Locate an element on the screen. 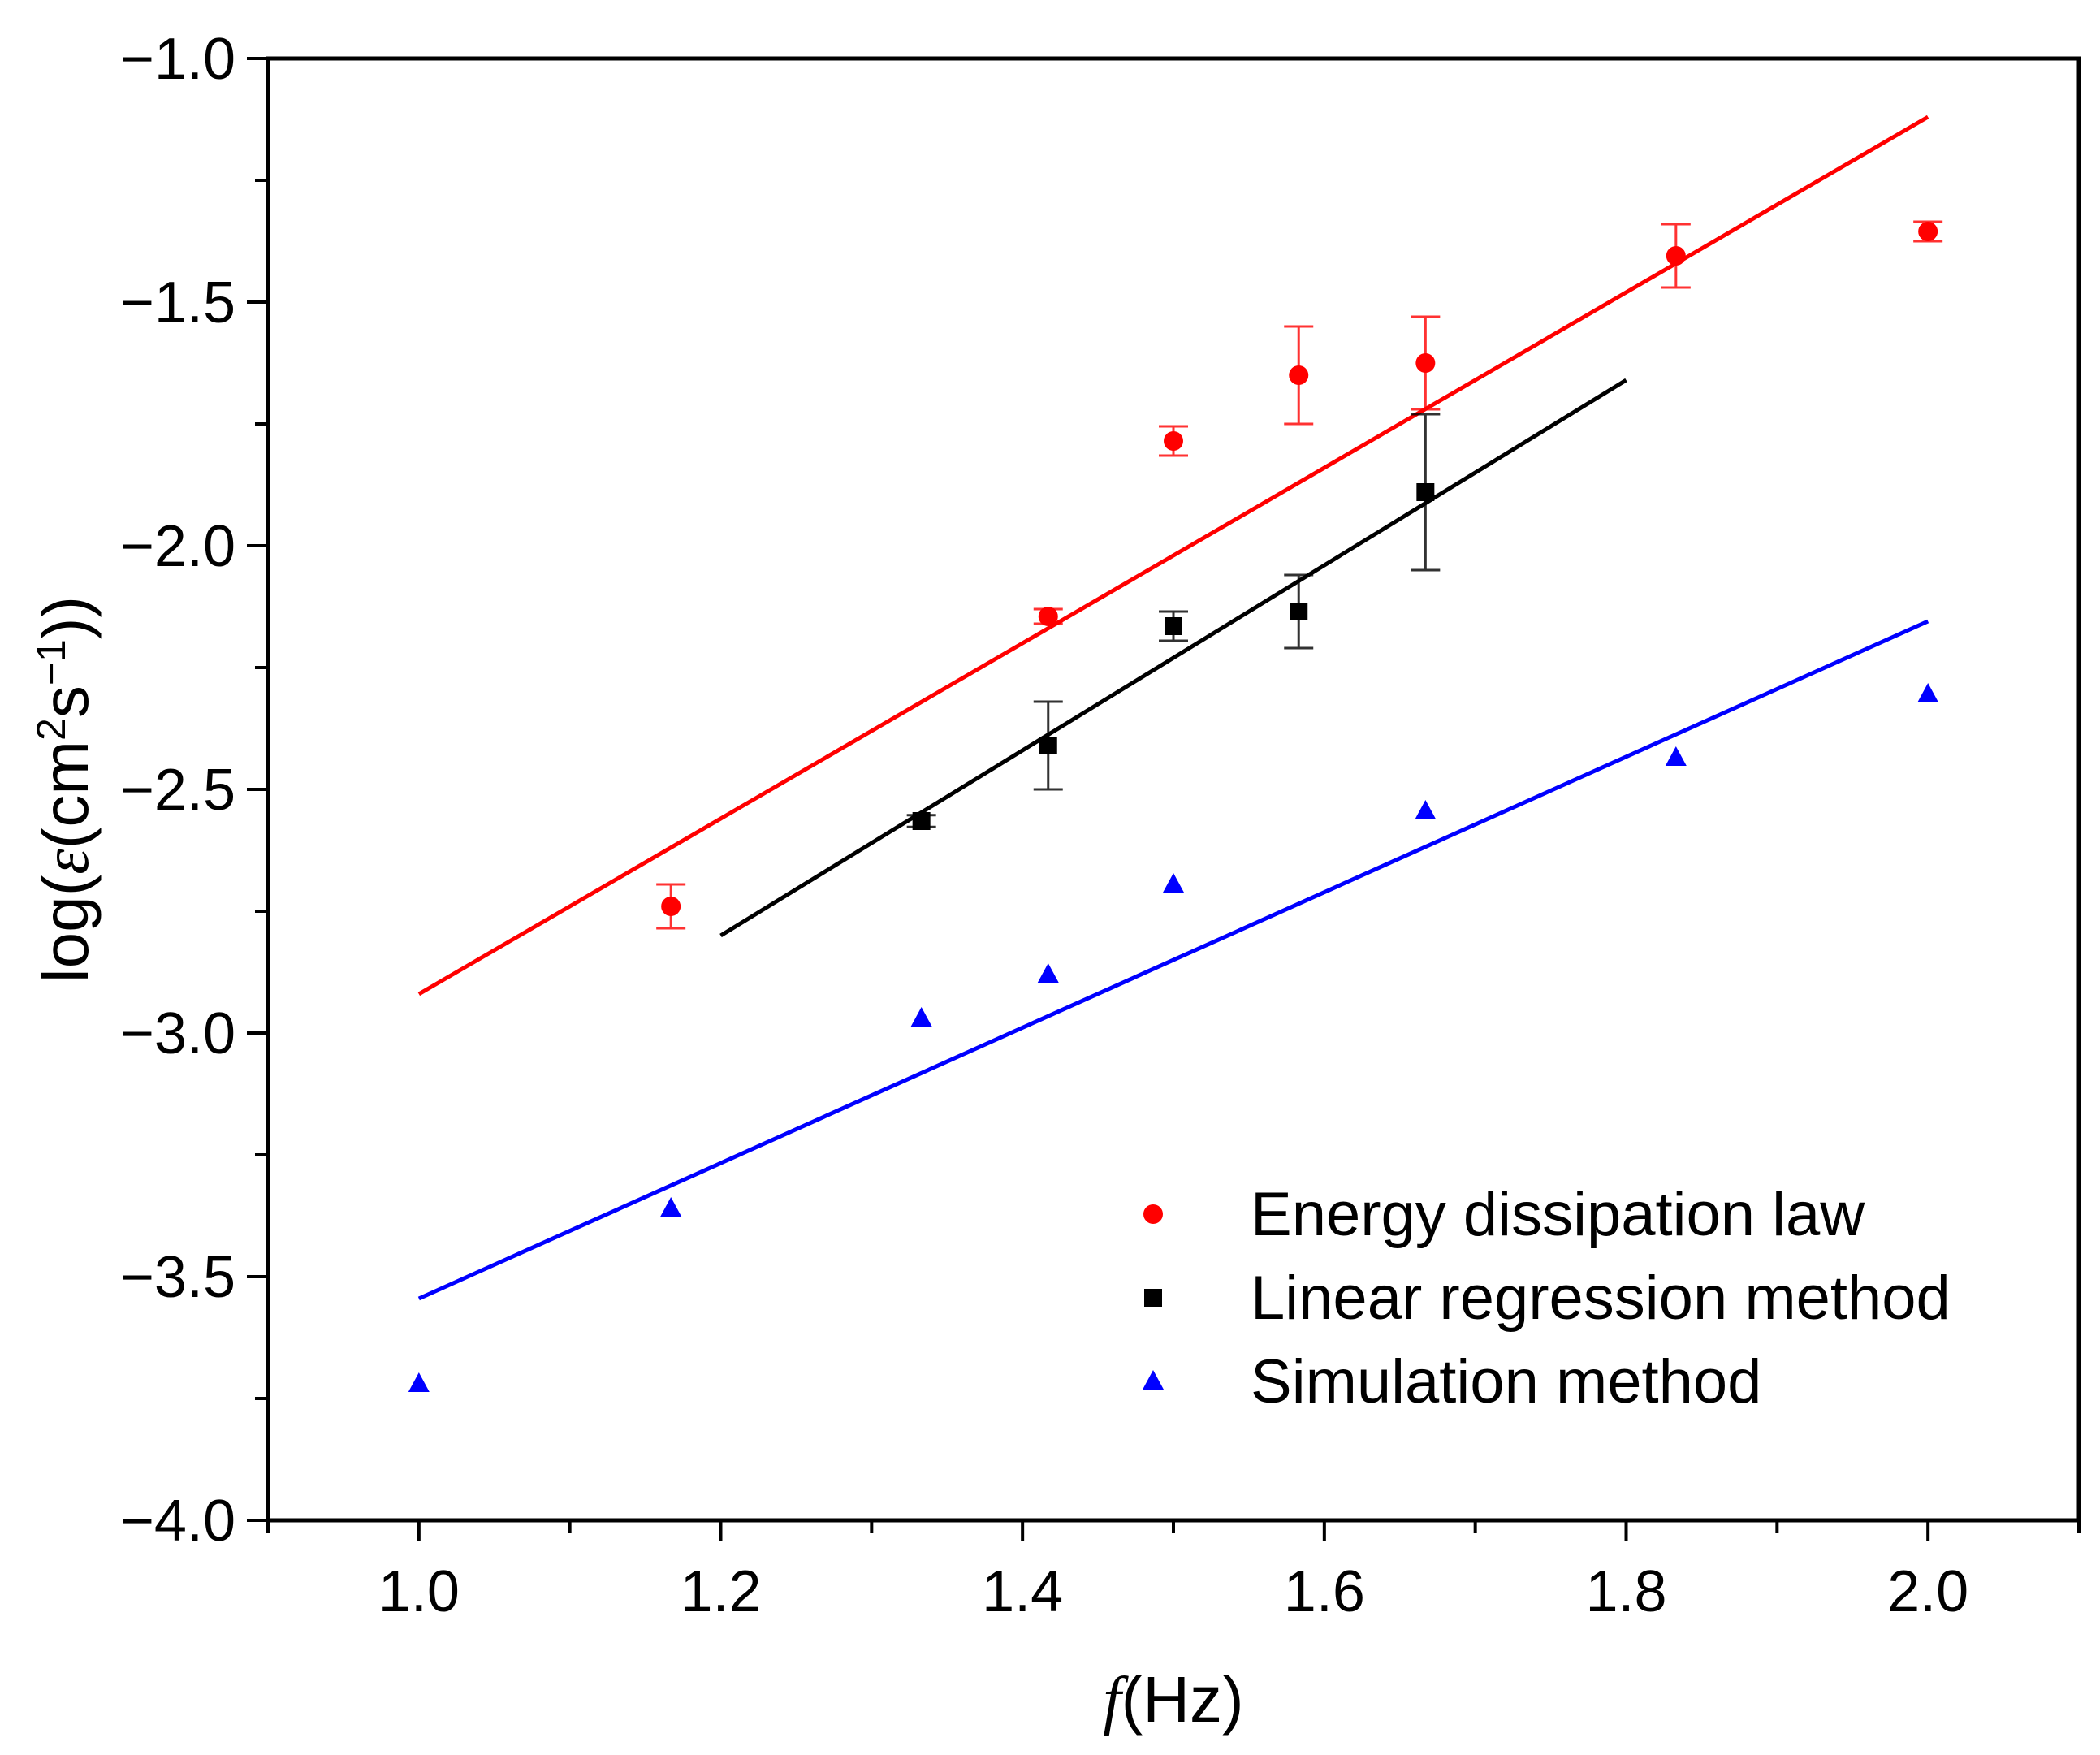  x-tick-label: 1.0 is located at coordinates (419, 1591).